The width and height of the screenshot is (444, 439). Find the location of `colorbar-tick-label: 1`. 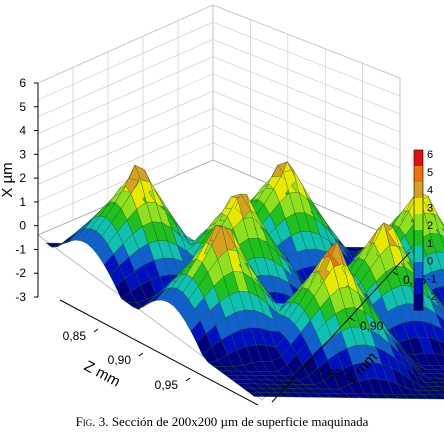

colorbar-tick-label: 1 is located at coordinates (430, 244).